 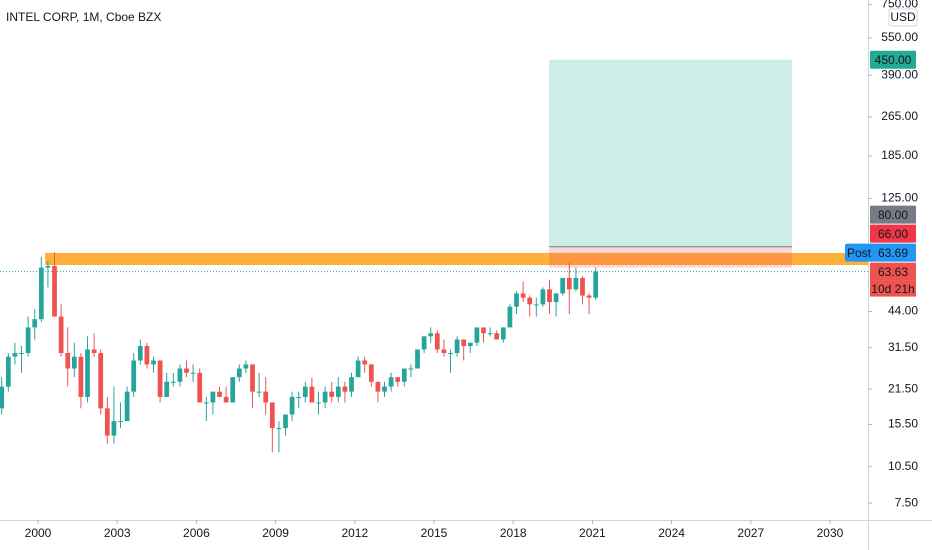 What do you see at coordinates (903, 17) in the screenshot?
I see `currency-box` at bounding box center [903, 17].